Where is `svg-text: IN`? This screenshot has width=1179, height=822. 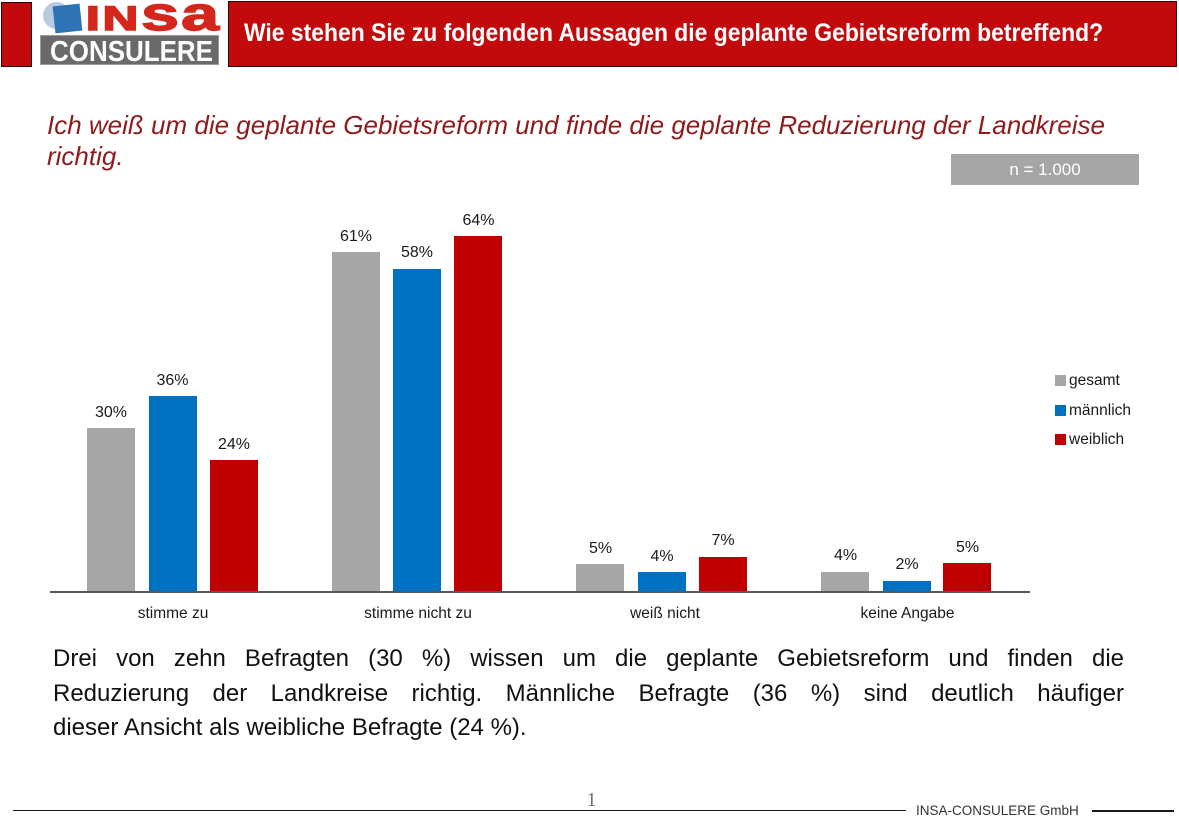 svg-text: IN is located at coordinates (113, 18).